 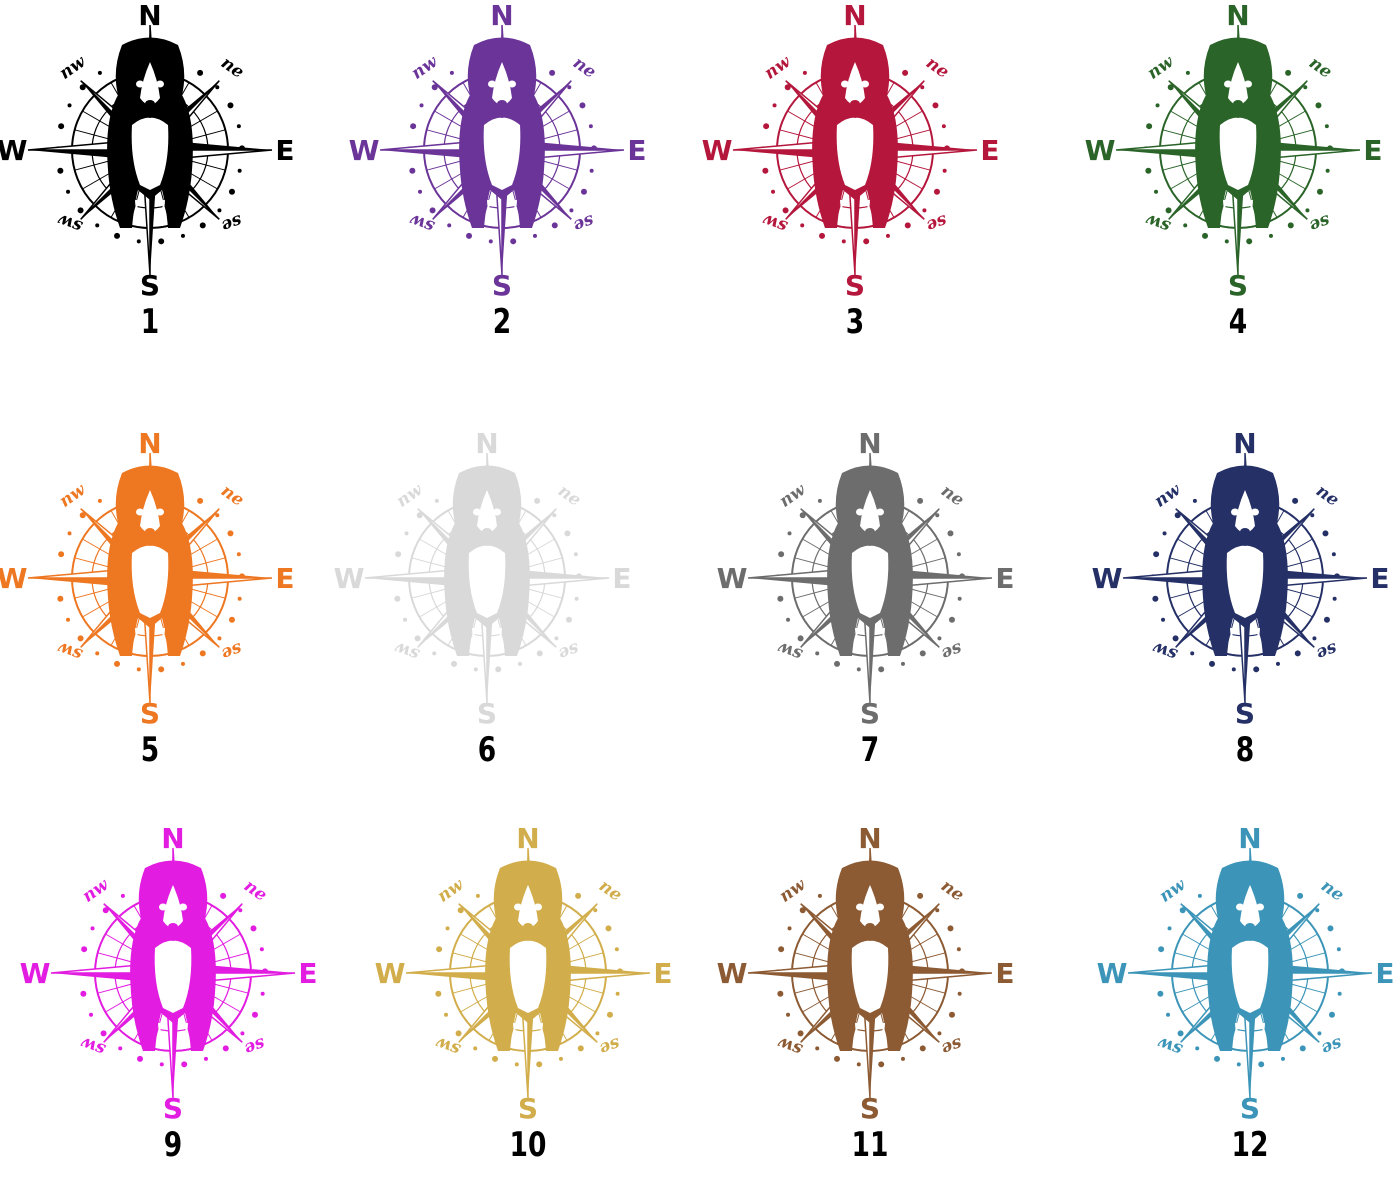 I want to click on dot-ring, so click(x=1238, y=150).